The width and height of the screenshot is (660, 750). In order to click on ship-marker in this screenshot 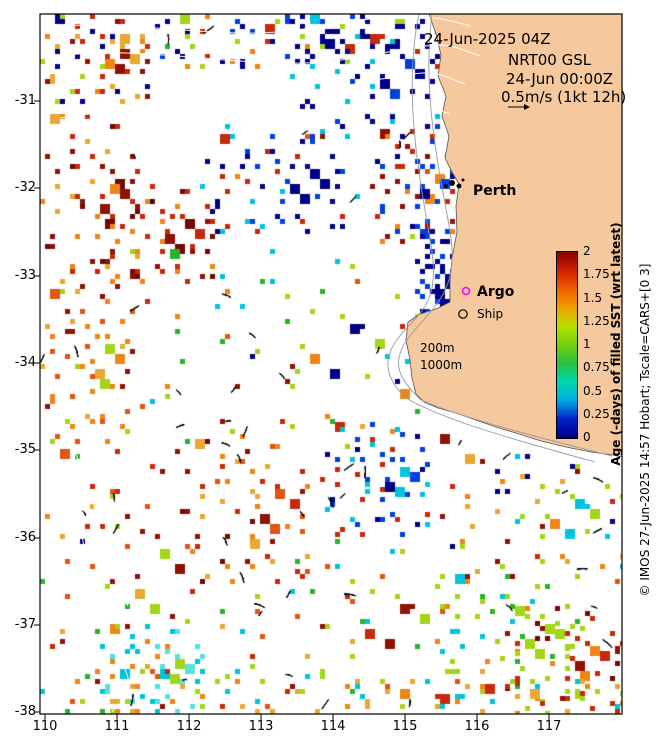, I will do `click(463, 314)`.